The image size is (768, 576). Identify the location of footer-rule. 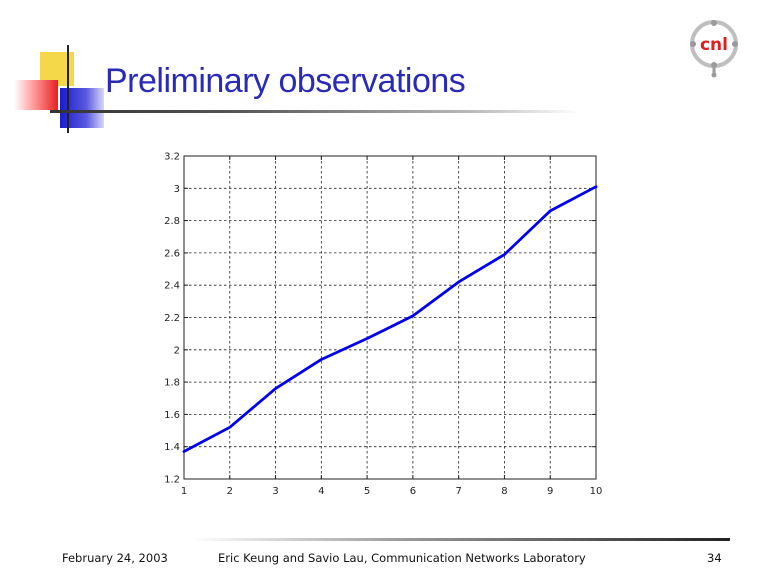
(460, 539).